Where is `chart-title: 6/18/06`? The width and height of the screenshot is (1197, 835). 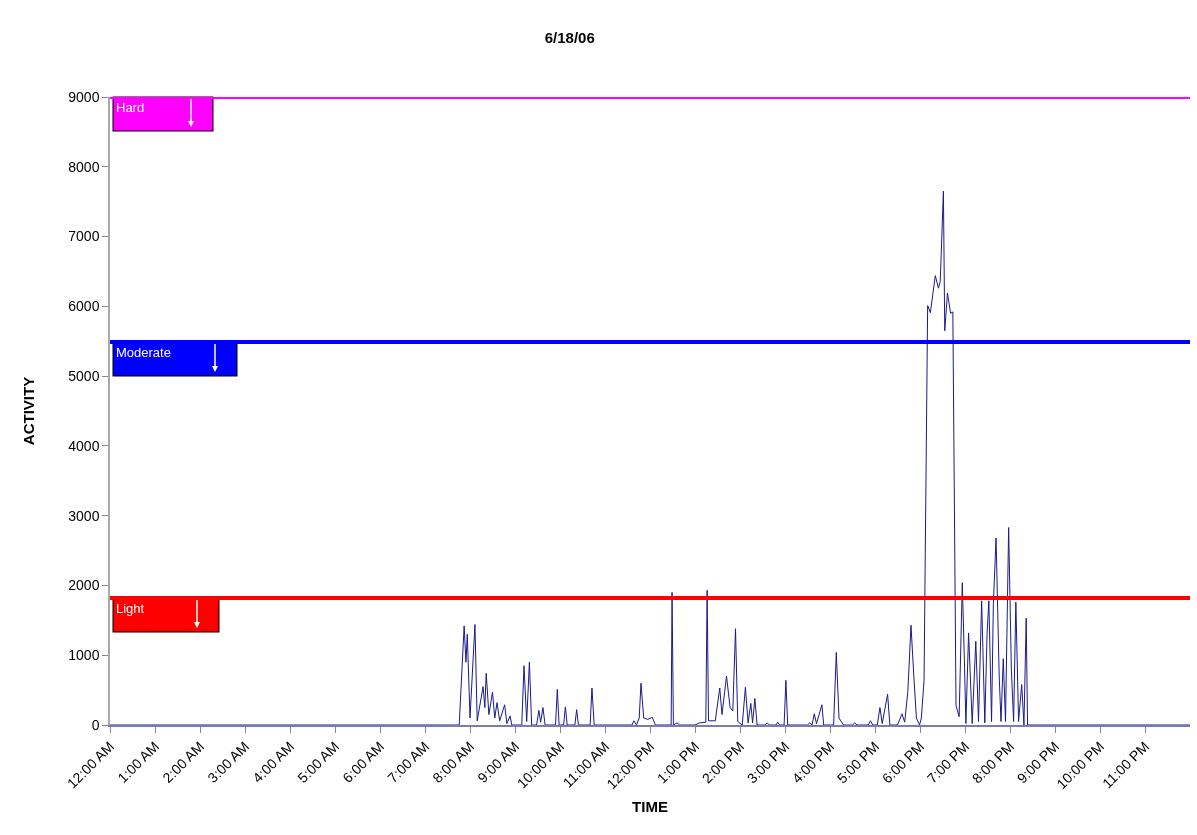
chart-title: 6/18/06 is located at coordinates (569, 37).